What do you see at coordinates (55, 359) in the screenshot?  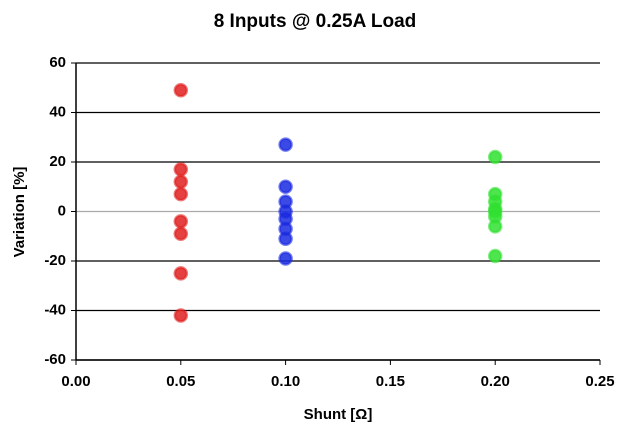 I see `y-tick-label: -60` at bounding box center [55, 359].